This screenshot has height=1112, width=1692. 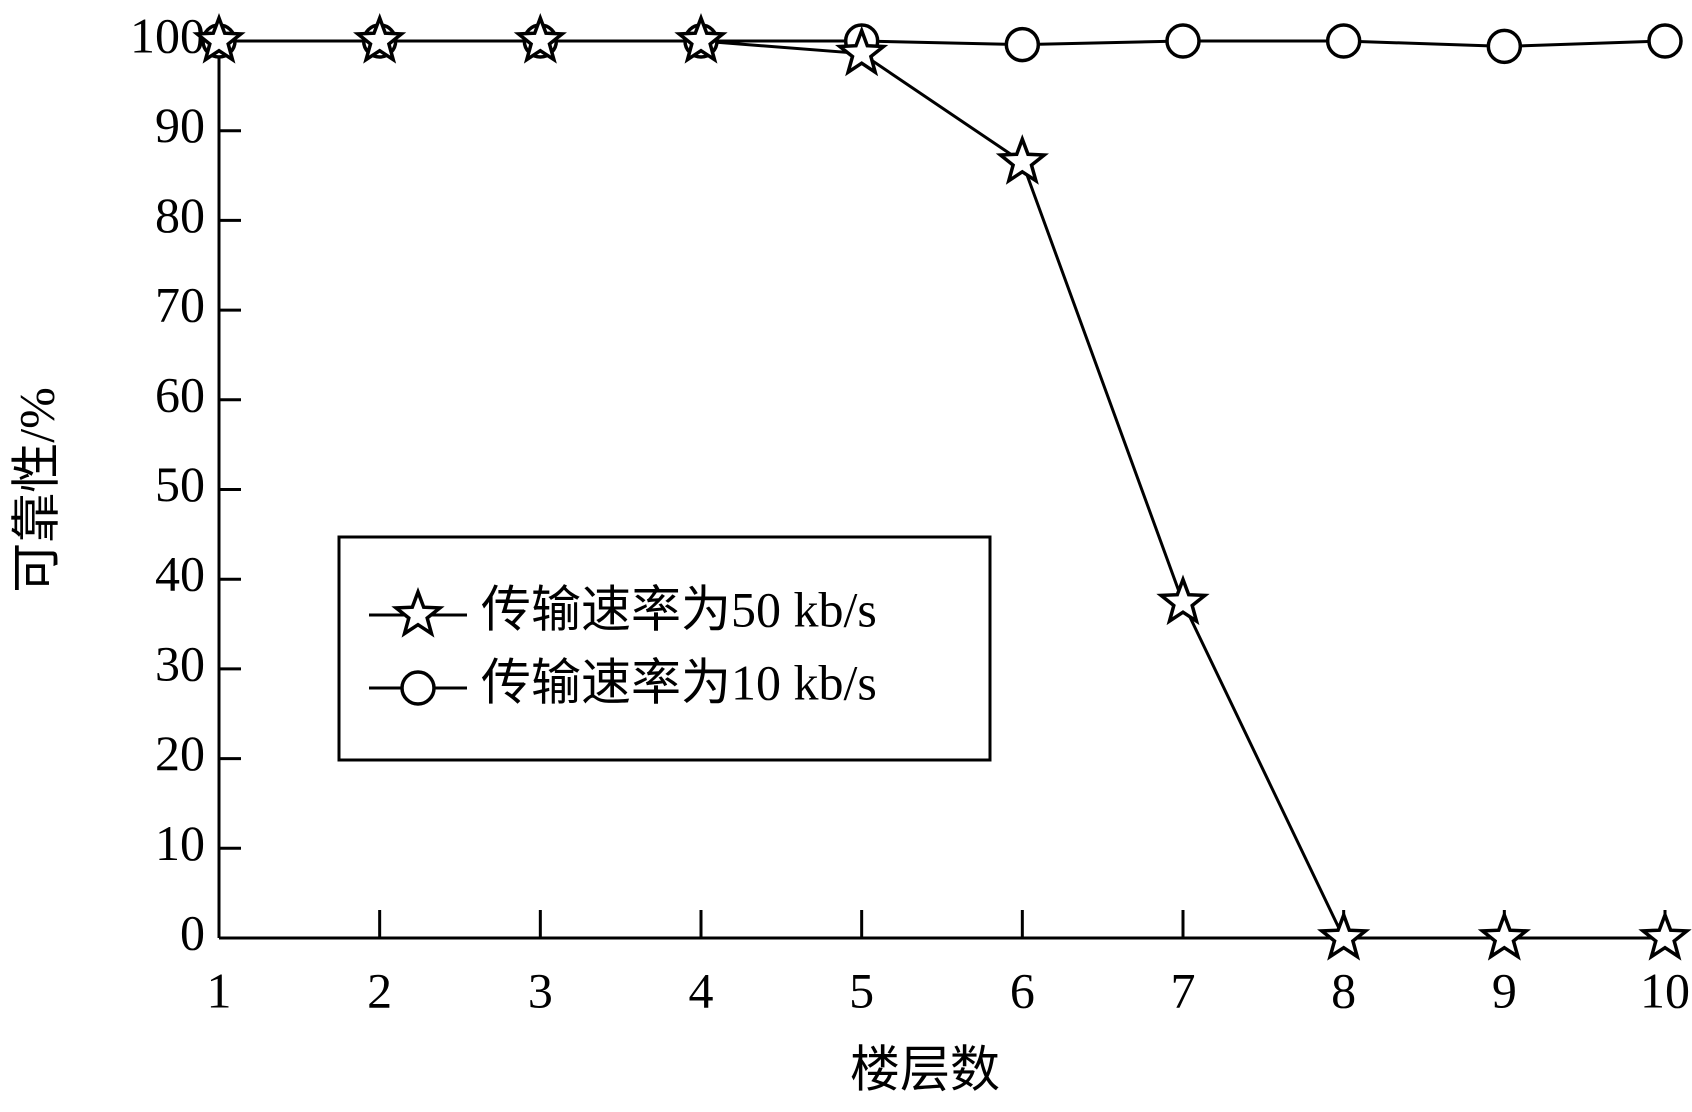 I want to click on x-tick-label: 9, so click(x=1504, y=990).